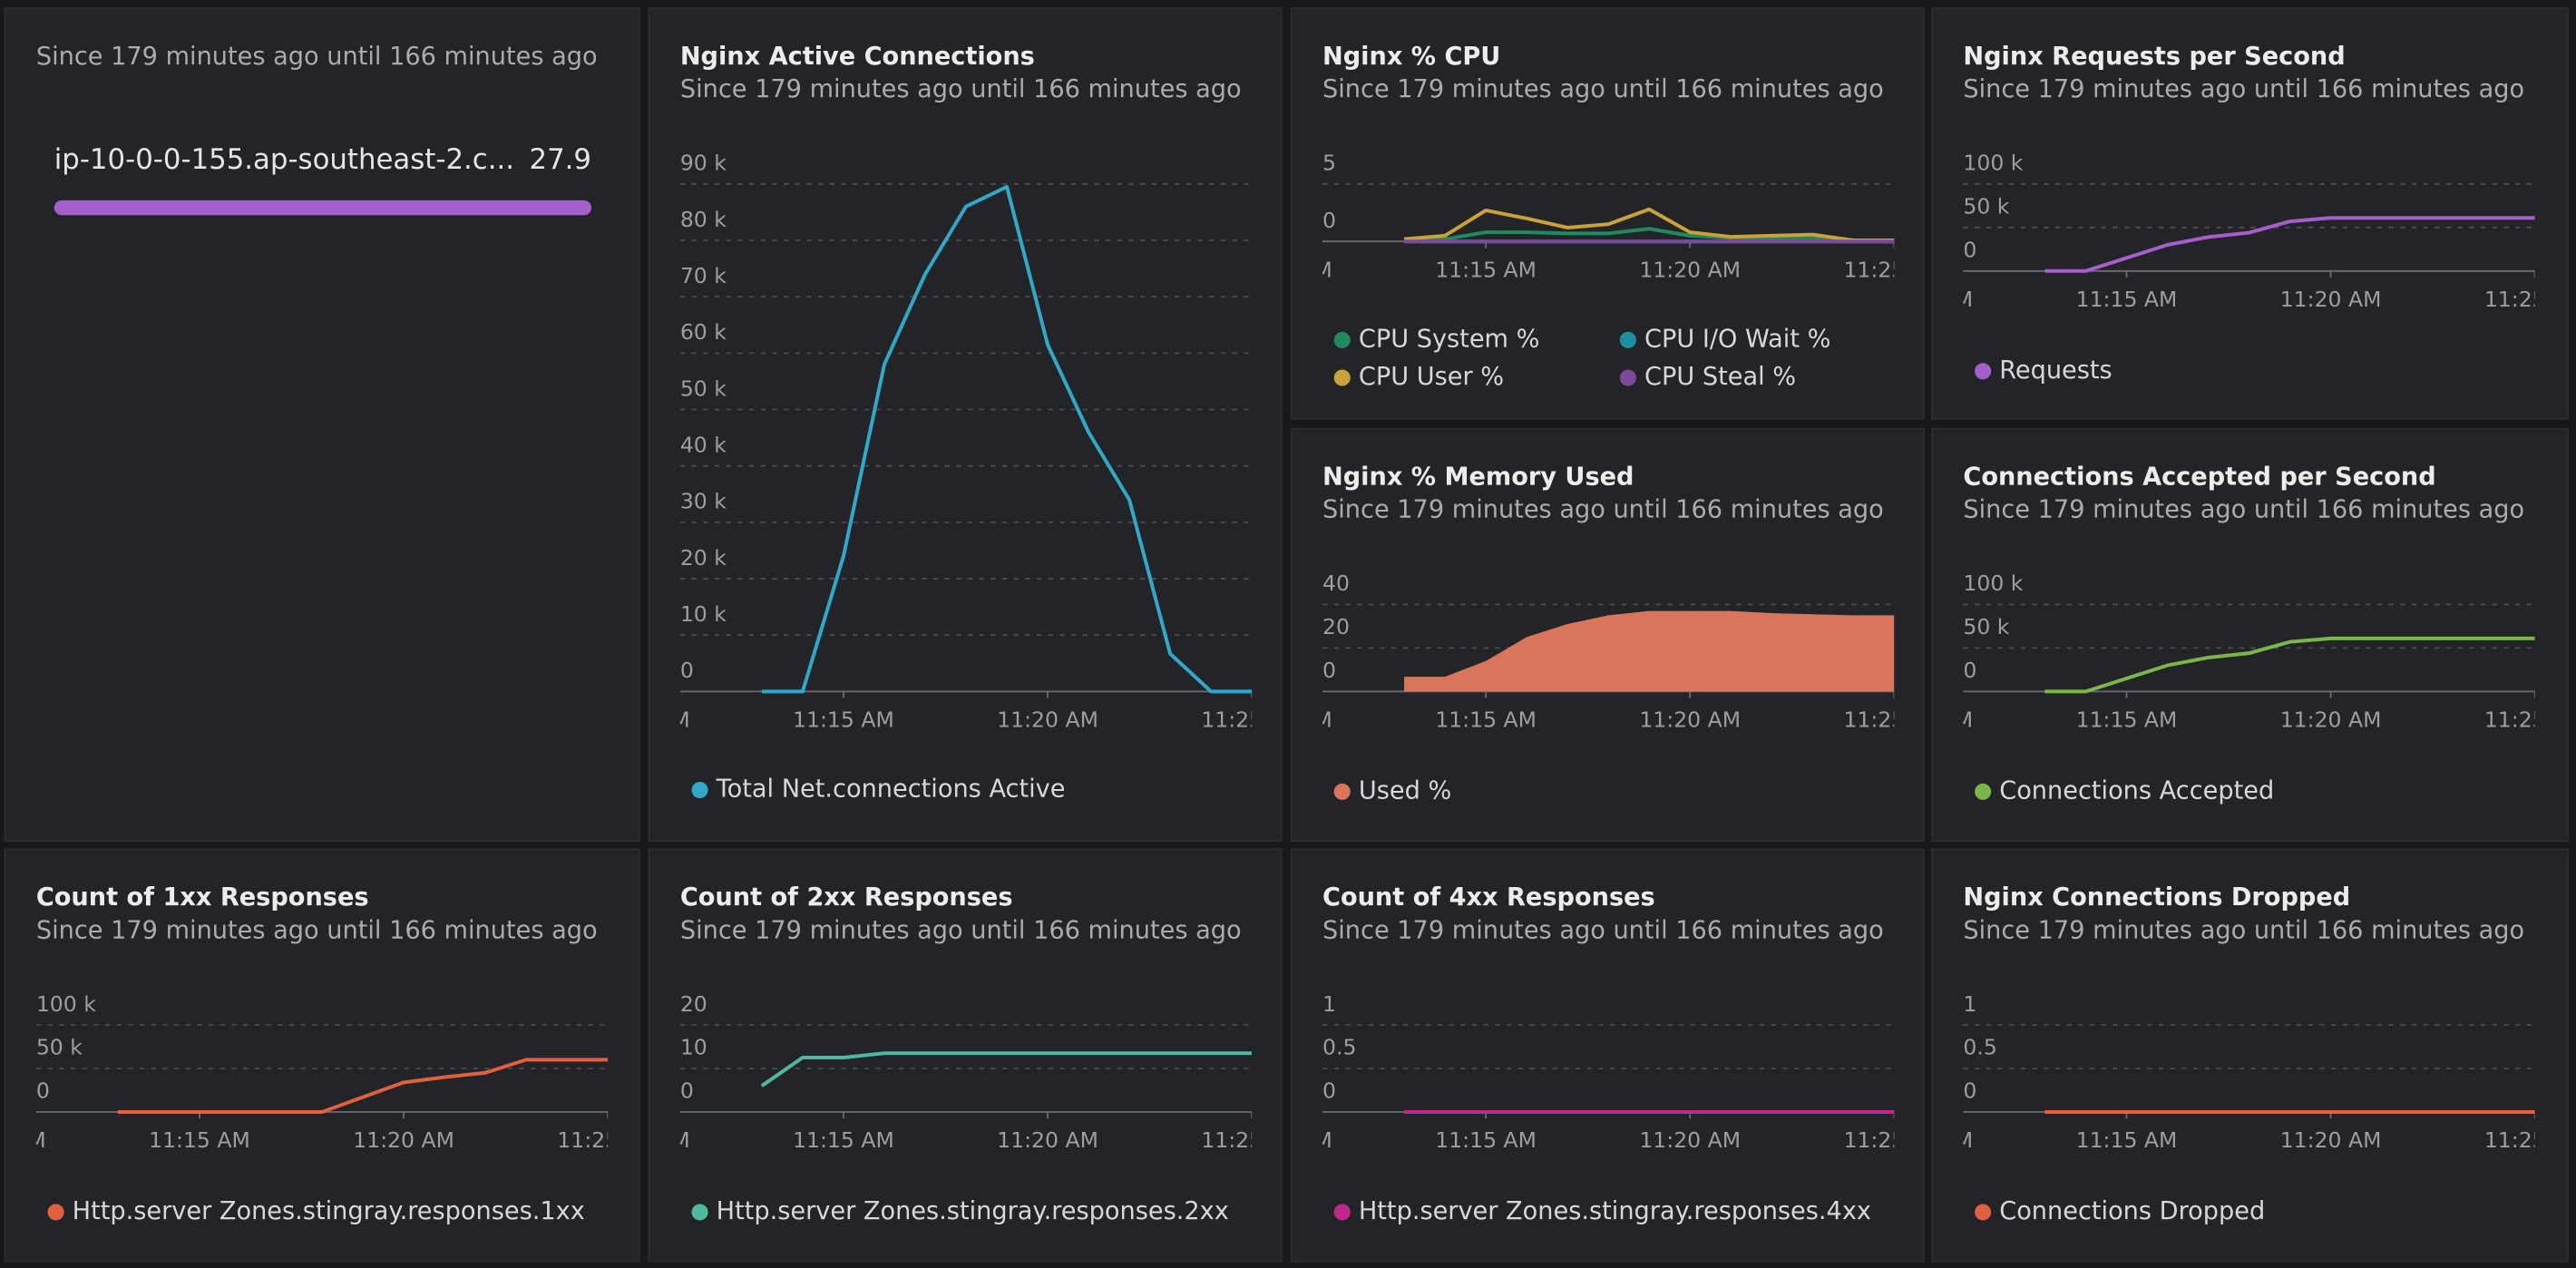 This screenshot has width=2576, height=1268. I want to click on y-tick-label: 1, so click(1329, 1004).